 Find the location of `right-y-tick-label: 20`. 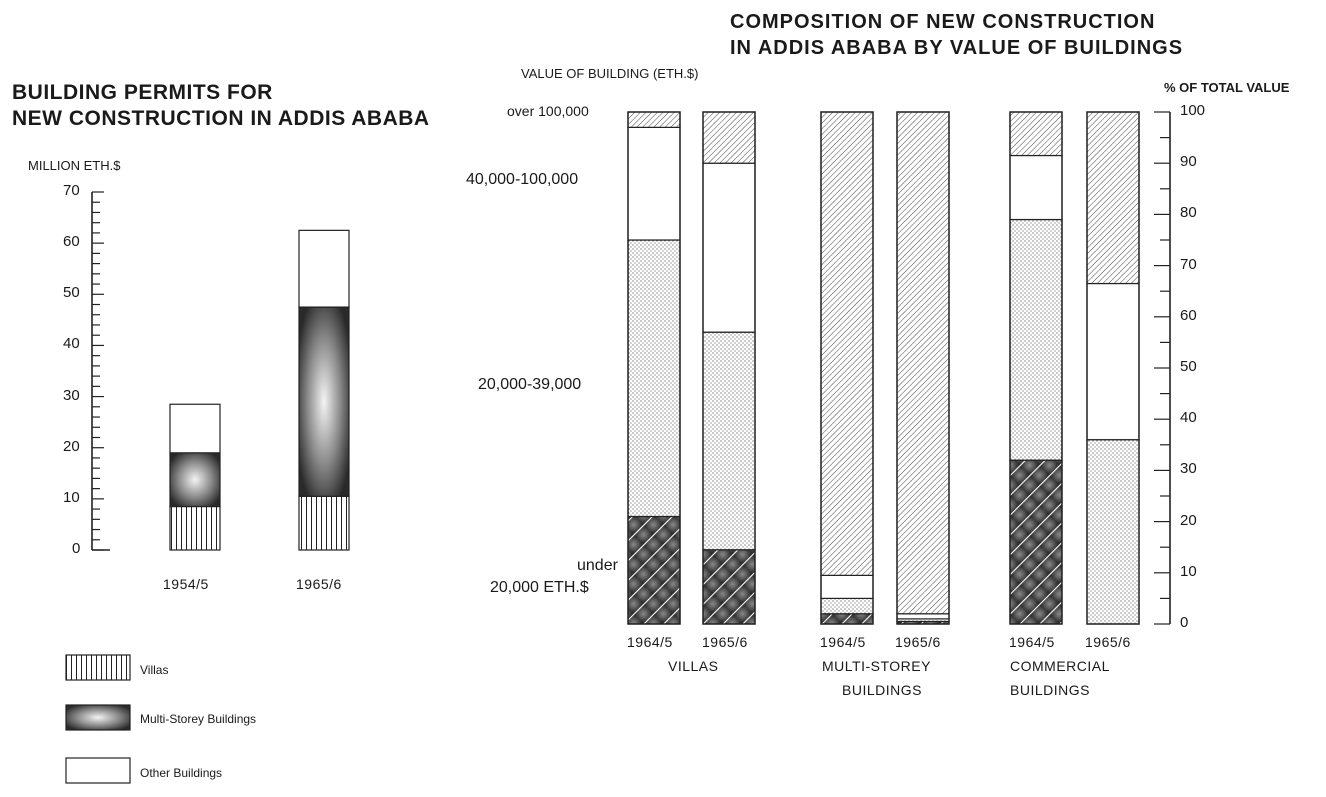

right-y-tick-label: 20 is located at coordinates (1188, 520).